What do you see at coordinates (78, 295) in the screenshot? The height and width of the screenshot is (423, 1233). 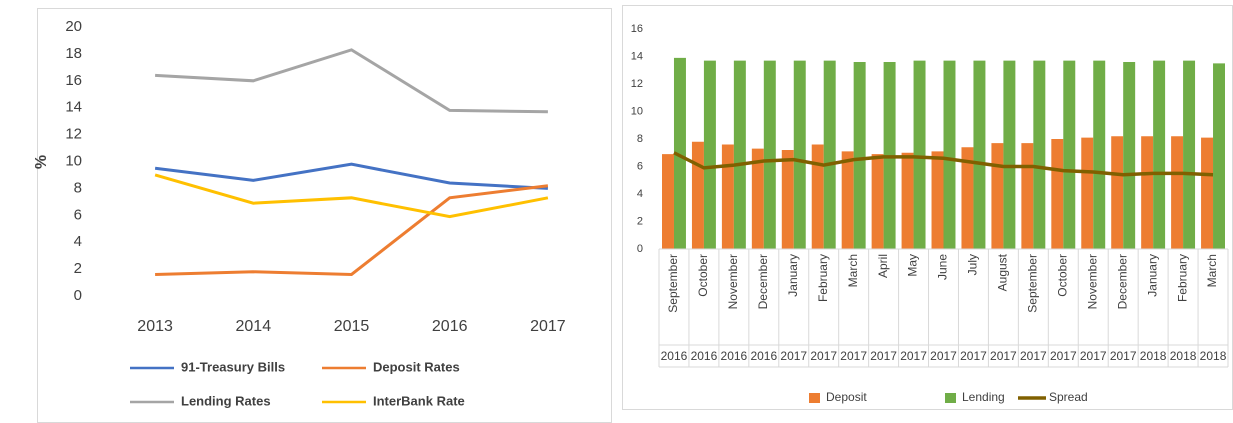 I see `y-tick-label: 0` at bounding box center [78, 295].